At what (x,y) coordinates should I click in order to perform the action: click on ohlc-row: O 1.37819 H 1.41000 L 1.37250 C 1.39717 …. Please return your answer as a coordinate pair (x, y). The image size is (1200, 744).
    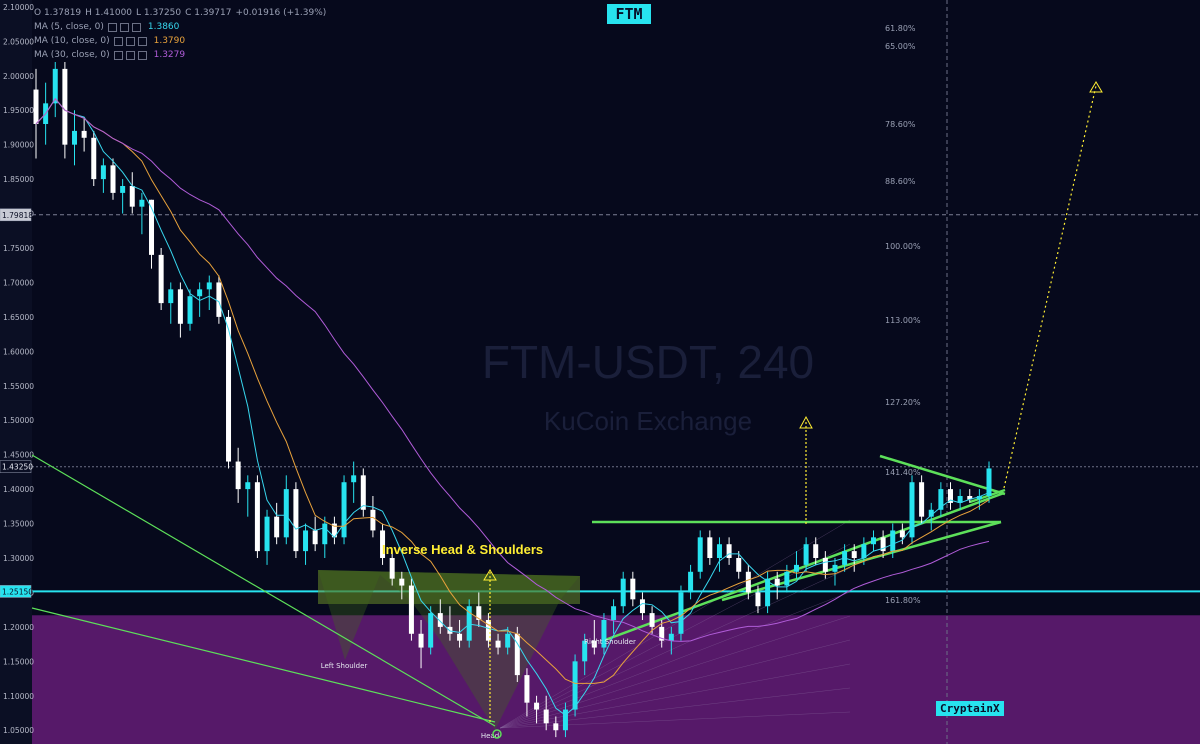
    Looking at the image, I should click on (182, 13).